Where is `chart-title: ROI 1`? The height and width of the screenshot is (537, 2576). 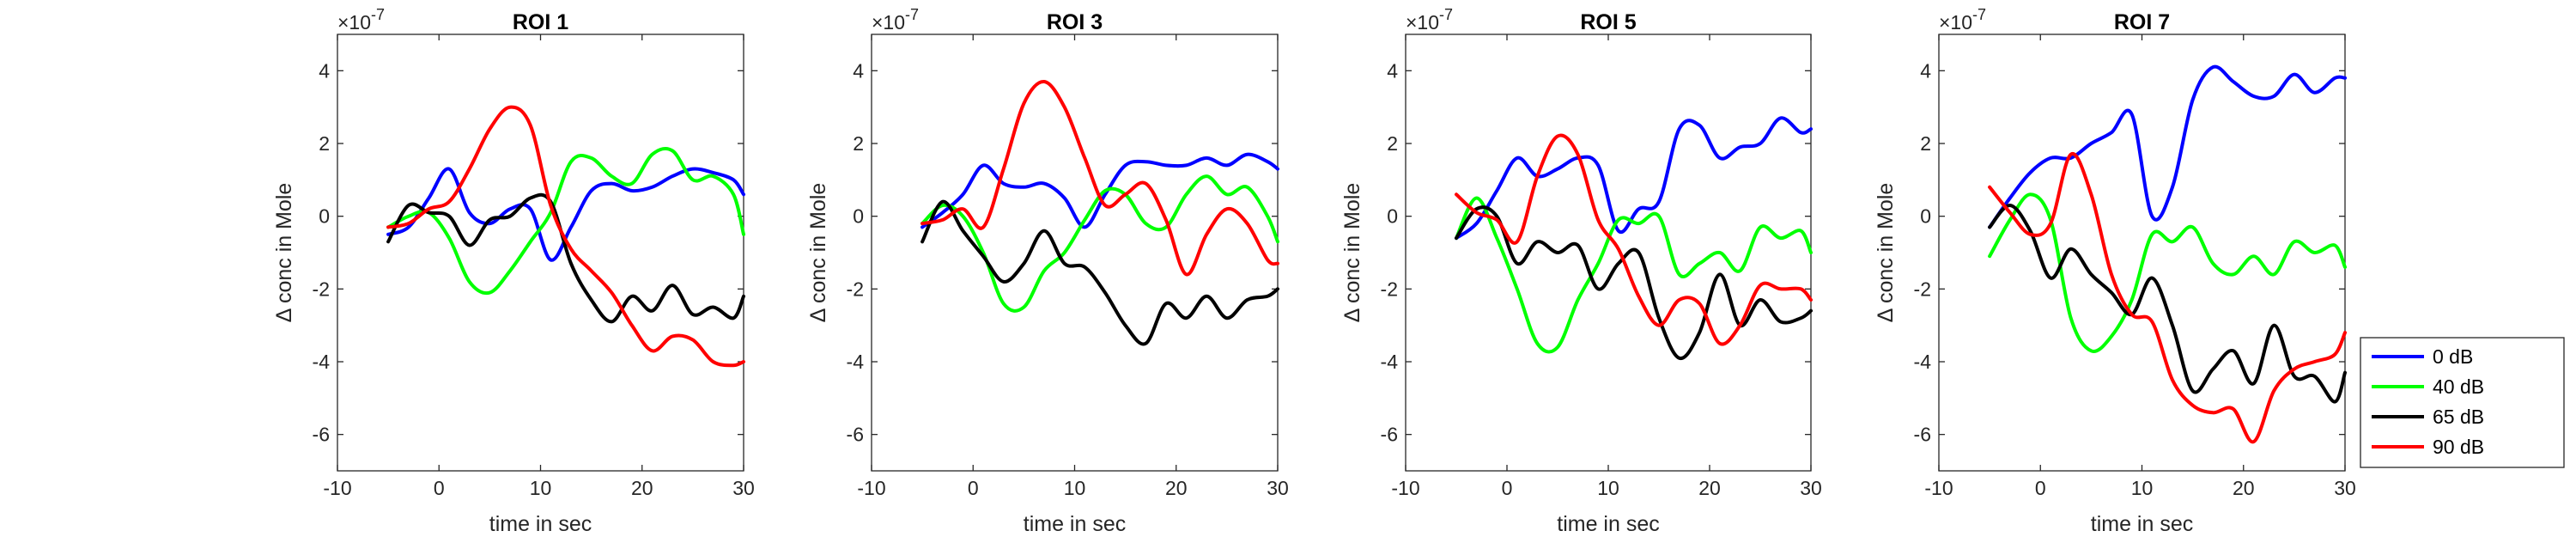 chart-title: ROI 1 is located at coordinates (541, 22).